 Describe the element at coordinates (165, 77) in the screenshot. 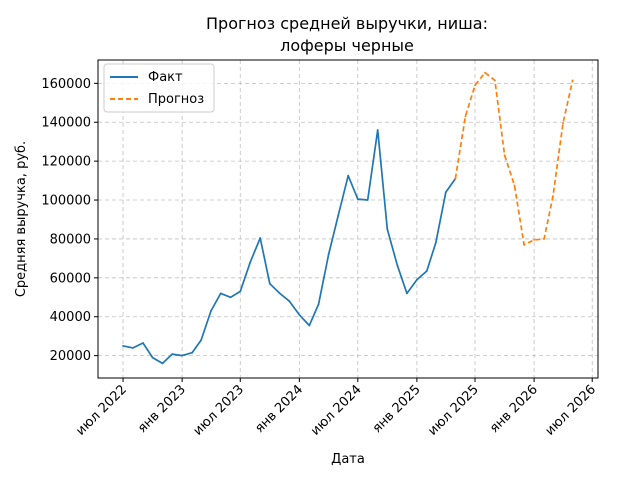

I see `legend-label-fact: Факт` at that location.